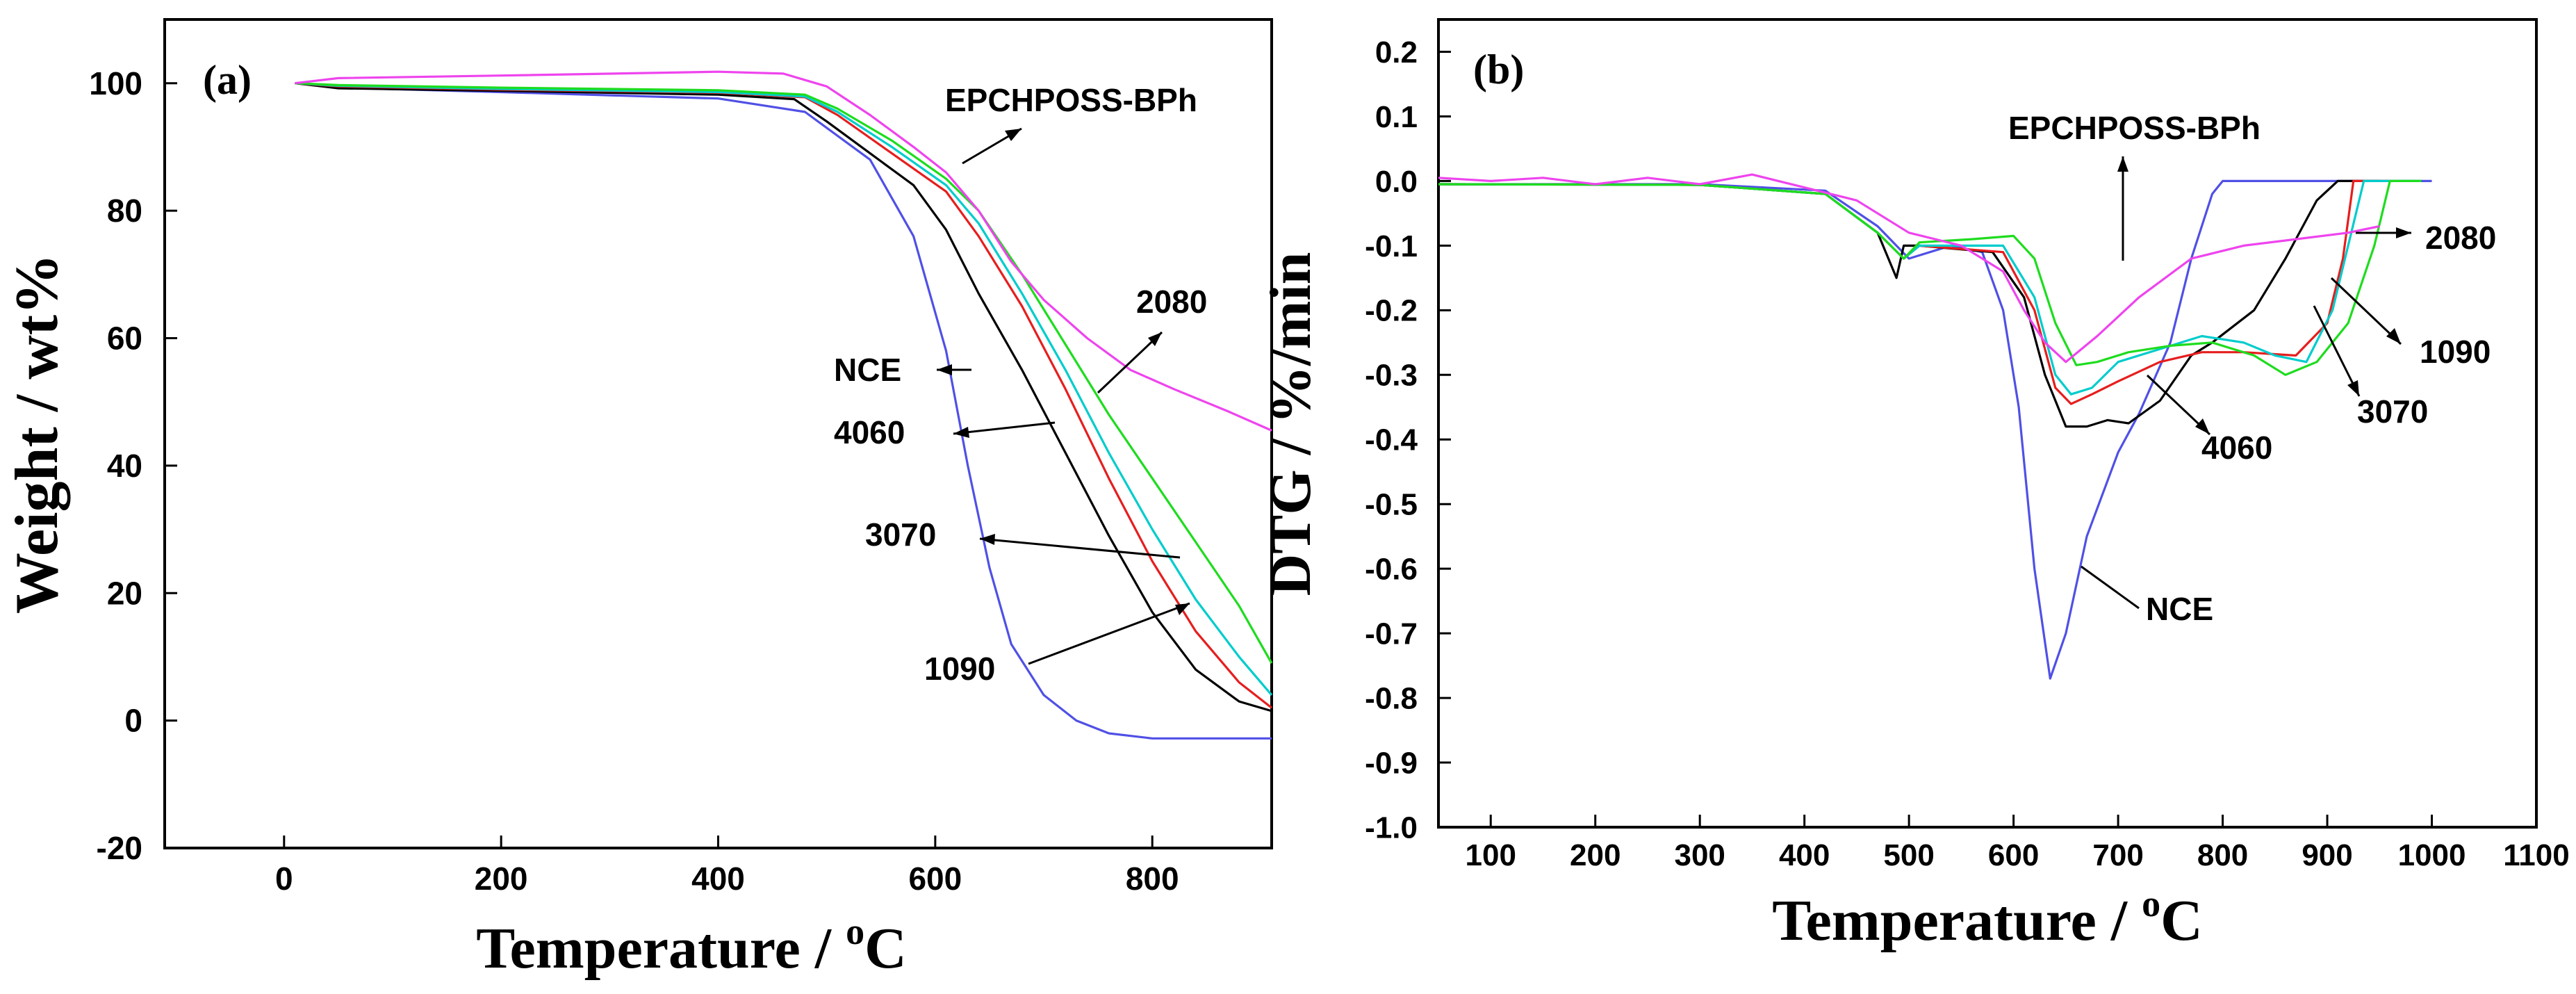 This screenshot has height=994, width=2576. What do you see at coordinates (124, 339) in the screenshot?
I see `y-tick-label: 60` at bounding box center [124, 339].